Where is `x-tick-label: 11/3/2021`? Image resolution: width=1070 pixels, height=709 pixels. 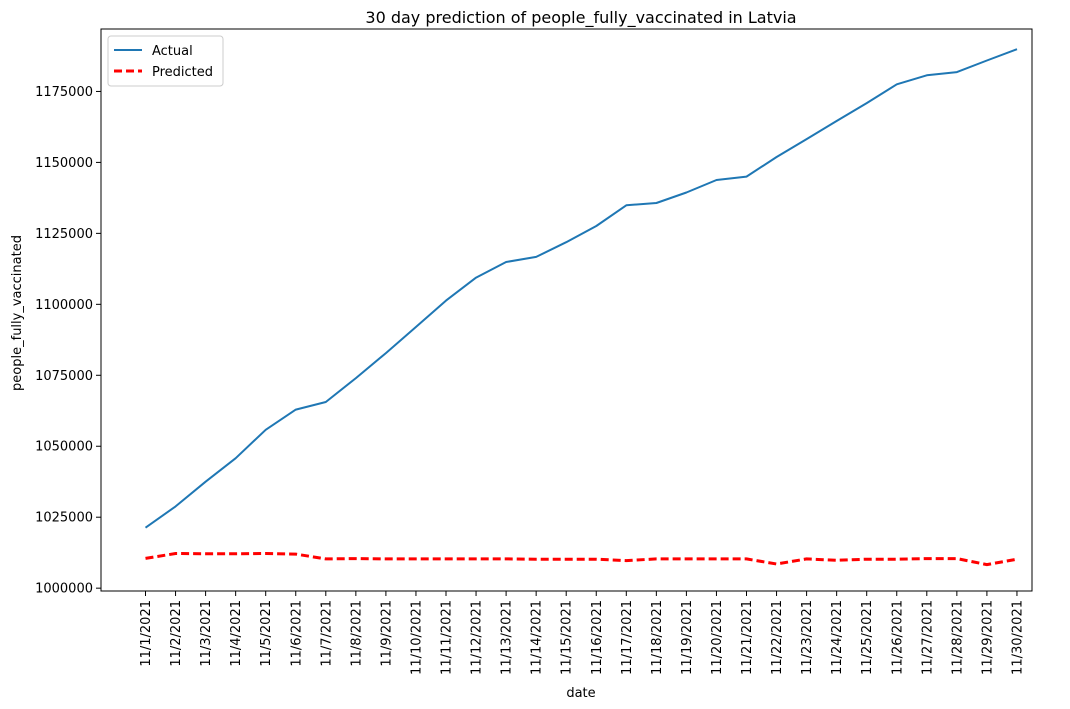 x-tick-label: 11/3/2021 is located at coordinates (206, 633).